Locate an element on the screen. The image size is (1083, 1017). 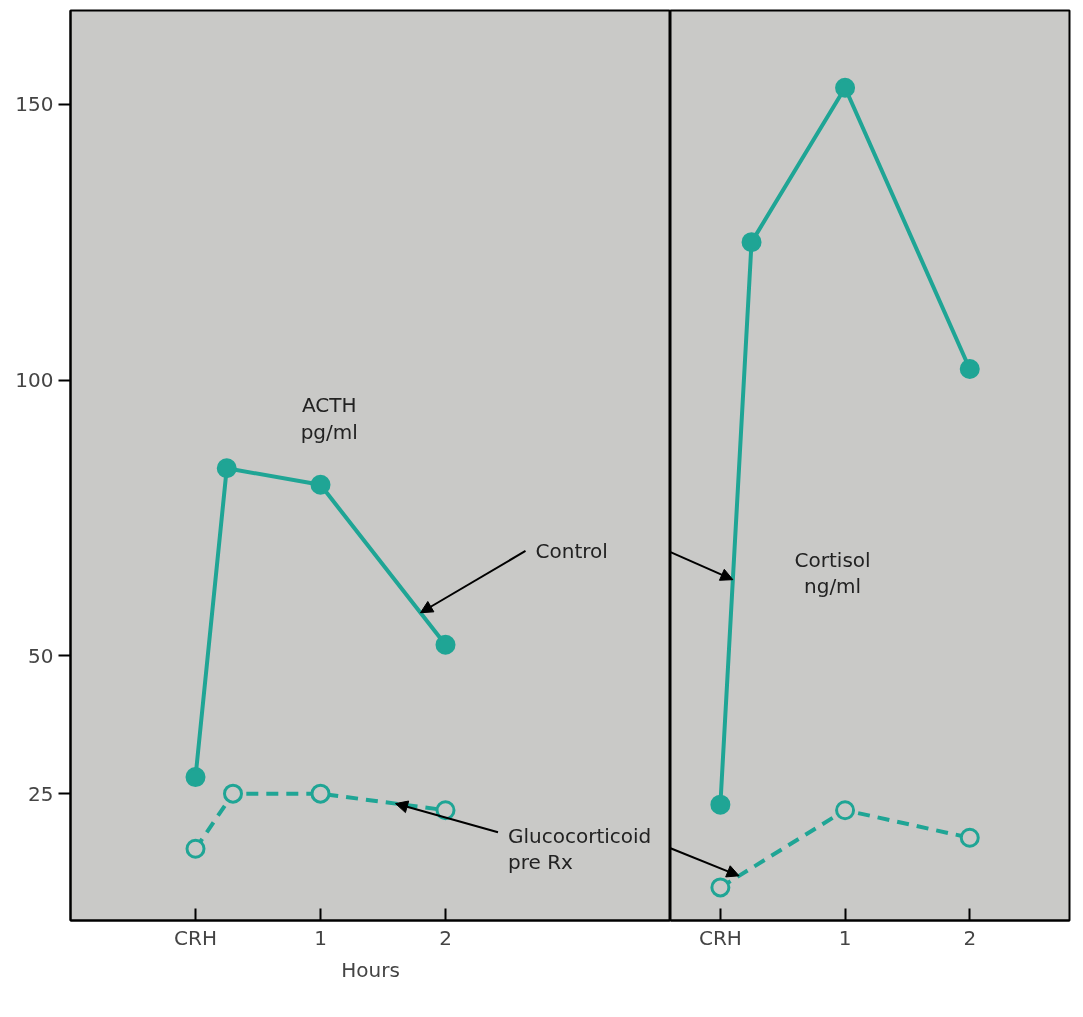
annotation: Glucocorticoid pre Rx is located at coordinates (580, 848).